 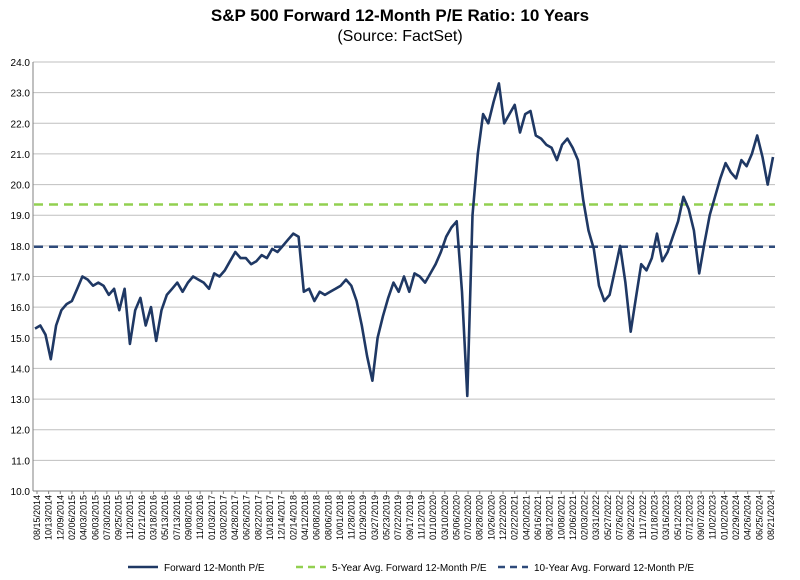 What do you see at coordinates (480, 517) in the screenshot?
I see `x-tick-label: 08/28/2020` at bounding box center [480, 517].